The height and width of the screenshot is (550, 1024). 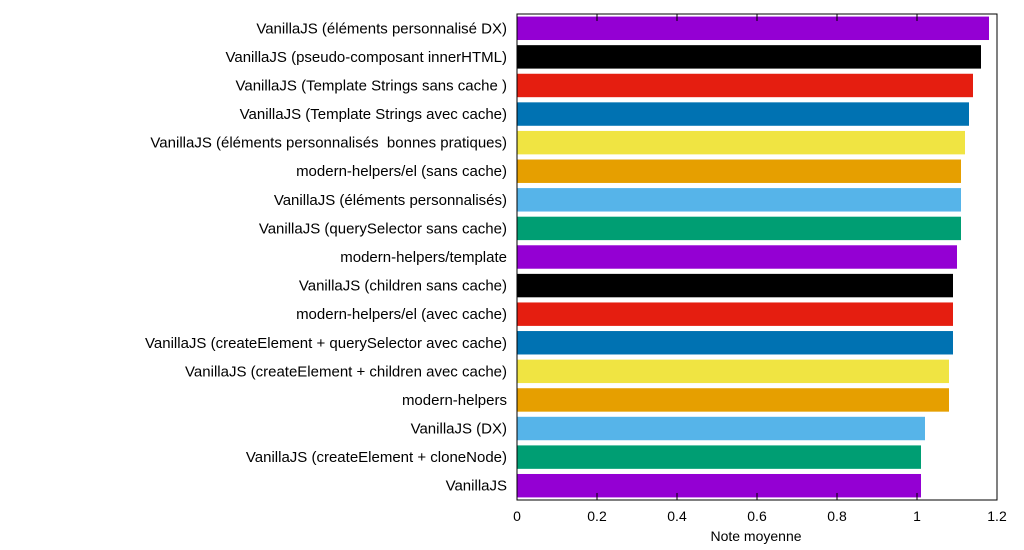 I want to click on category-label: modern-helpers/el (avec cache), so click(x=401, y=314).